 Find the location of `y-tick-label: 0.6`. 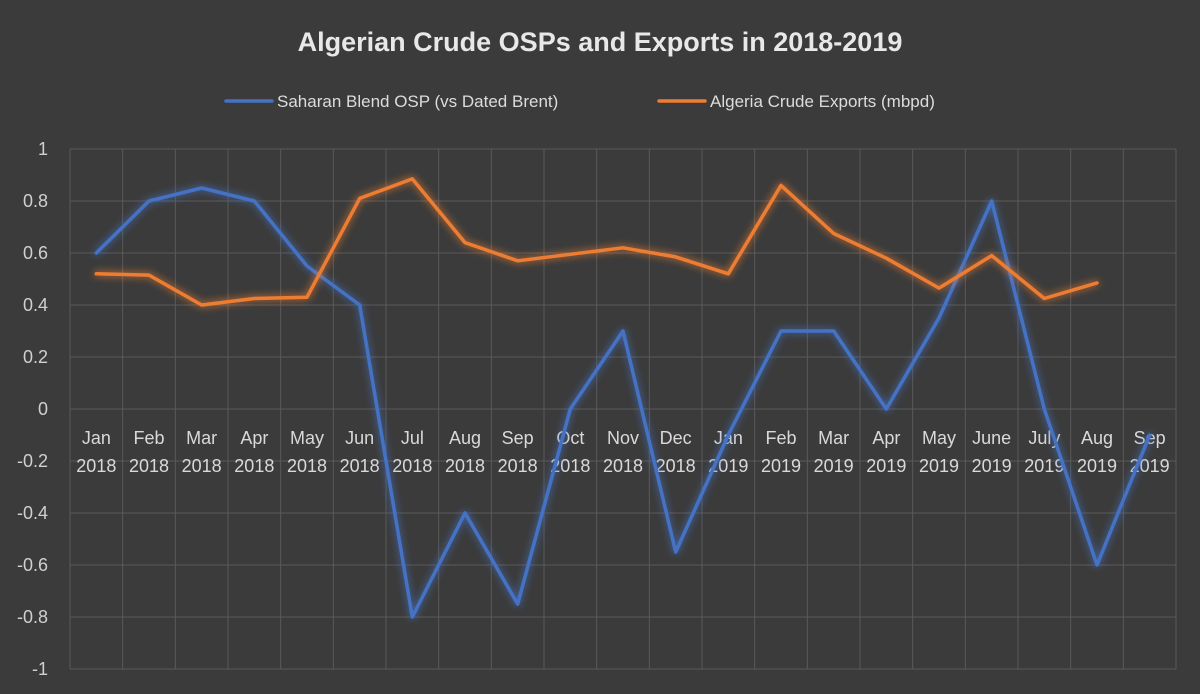

y-tick-label: 0.6 is located at coordinates (35, 253).